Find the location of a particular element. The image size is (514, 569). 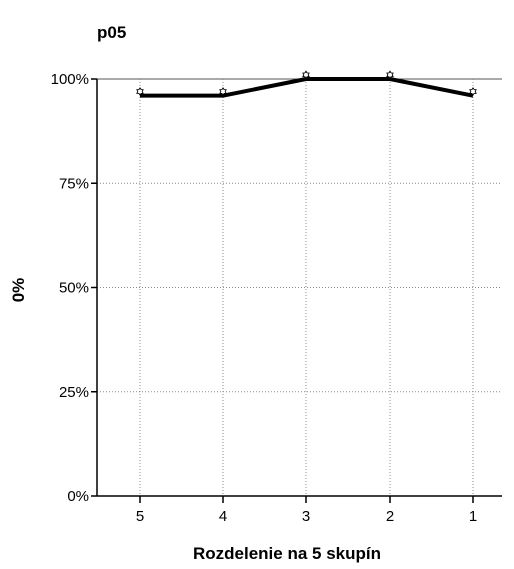

series-line is located at coordinates (307, 87).